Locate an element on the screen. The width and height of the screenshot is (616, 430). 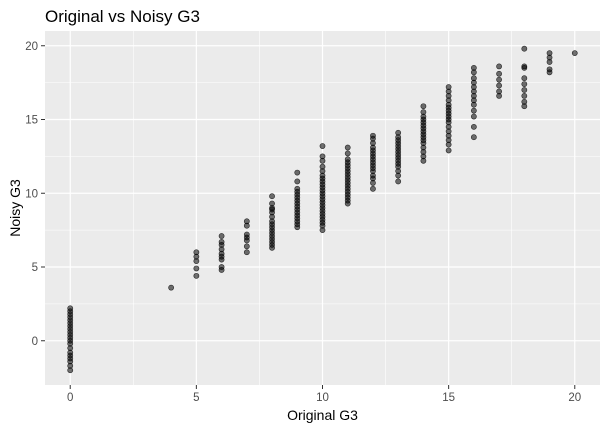
y-tick-label: 10 is located at coordinates (31, 194).